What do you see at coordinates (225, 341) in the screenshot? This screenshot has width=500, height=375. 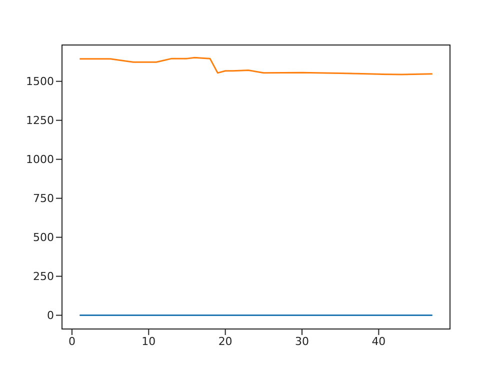 I see `x-tick-label: 20` at bounding box center [225, 341].